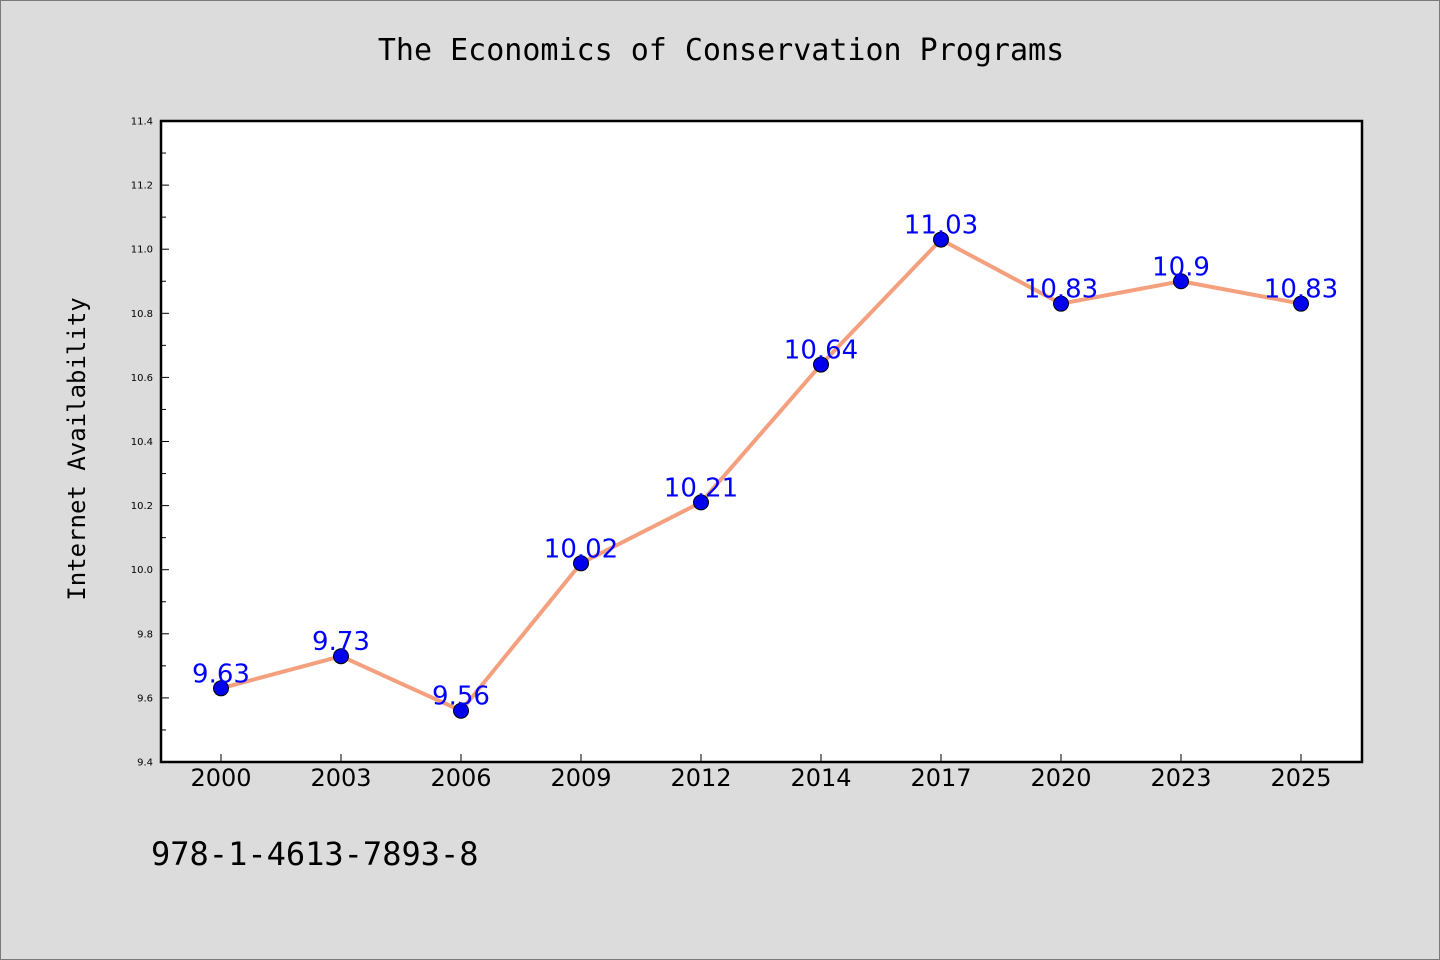 Image resolution: width=1440 pixels, height=960 pixels. I want to click on x-tick-label: 2003, so click(340, 778).